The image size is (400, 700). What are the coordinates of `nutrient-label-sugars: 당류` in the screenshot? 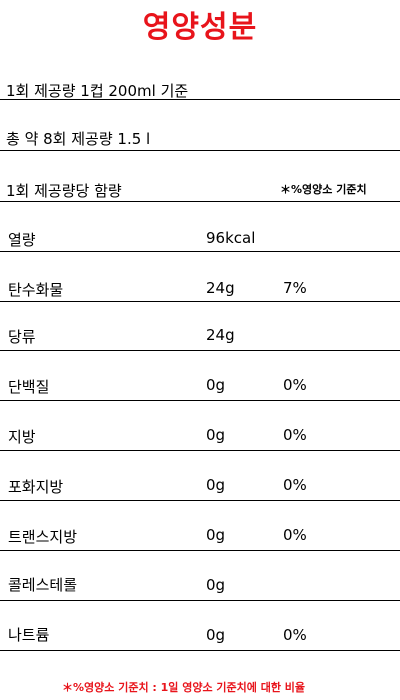 It's located at (22, 337).